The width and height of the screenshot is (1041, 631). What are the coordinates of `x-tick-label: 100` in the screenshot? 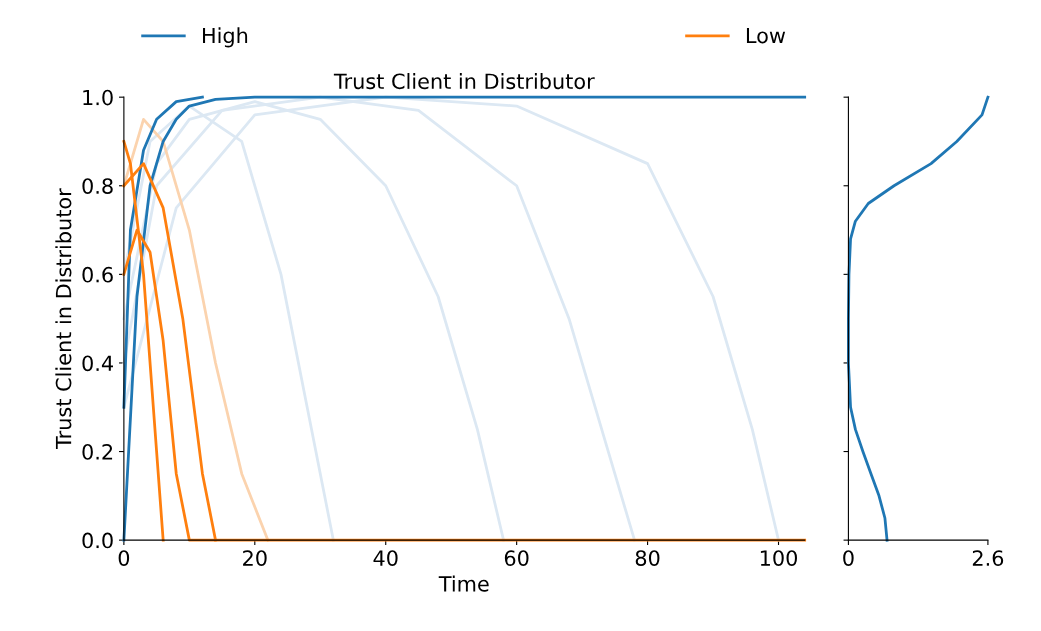 It's located at (779, 558).